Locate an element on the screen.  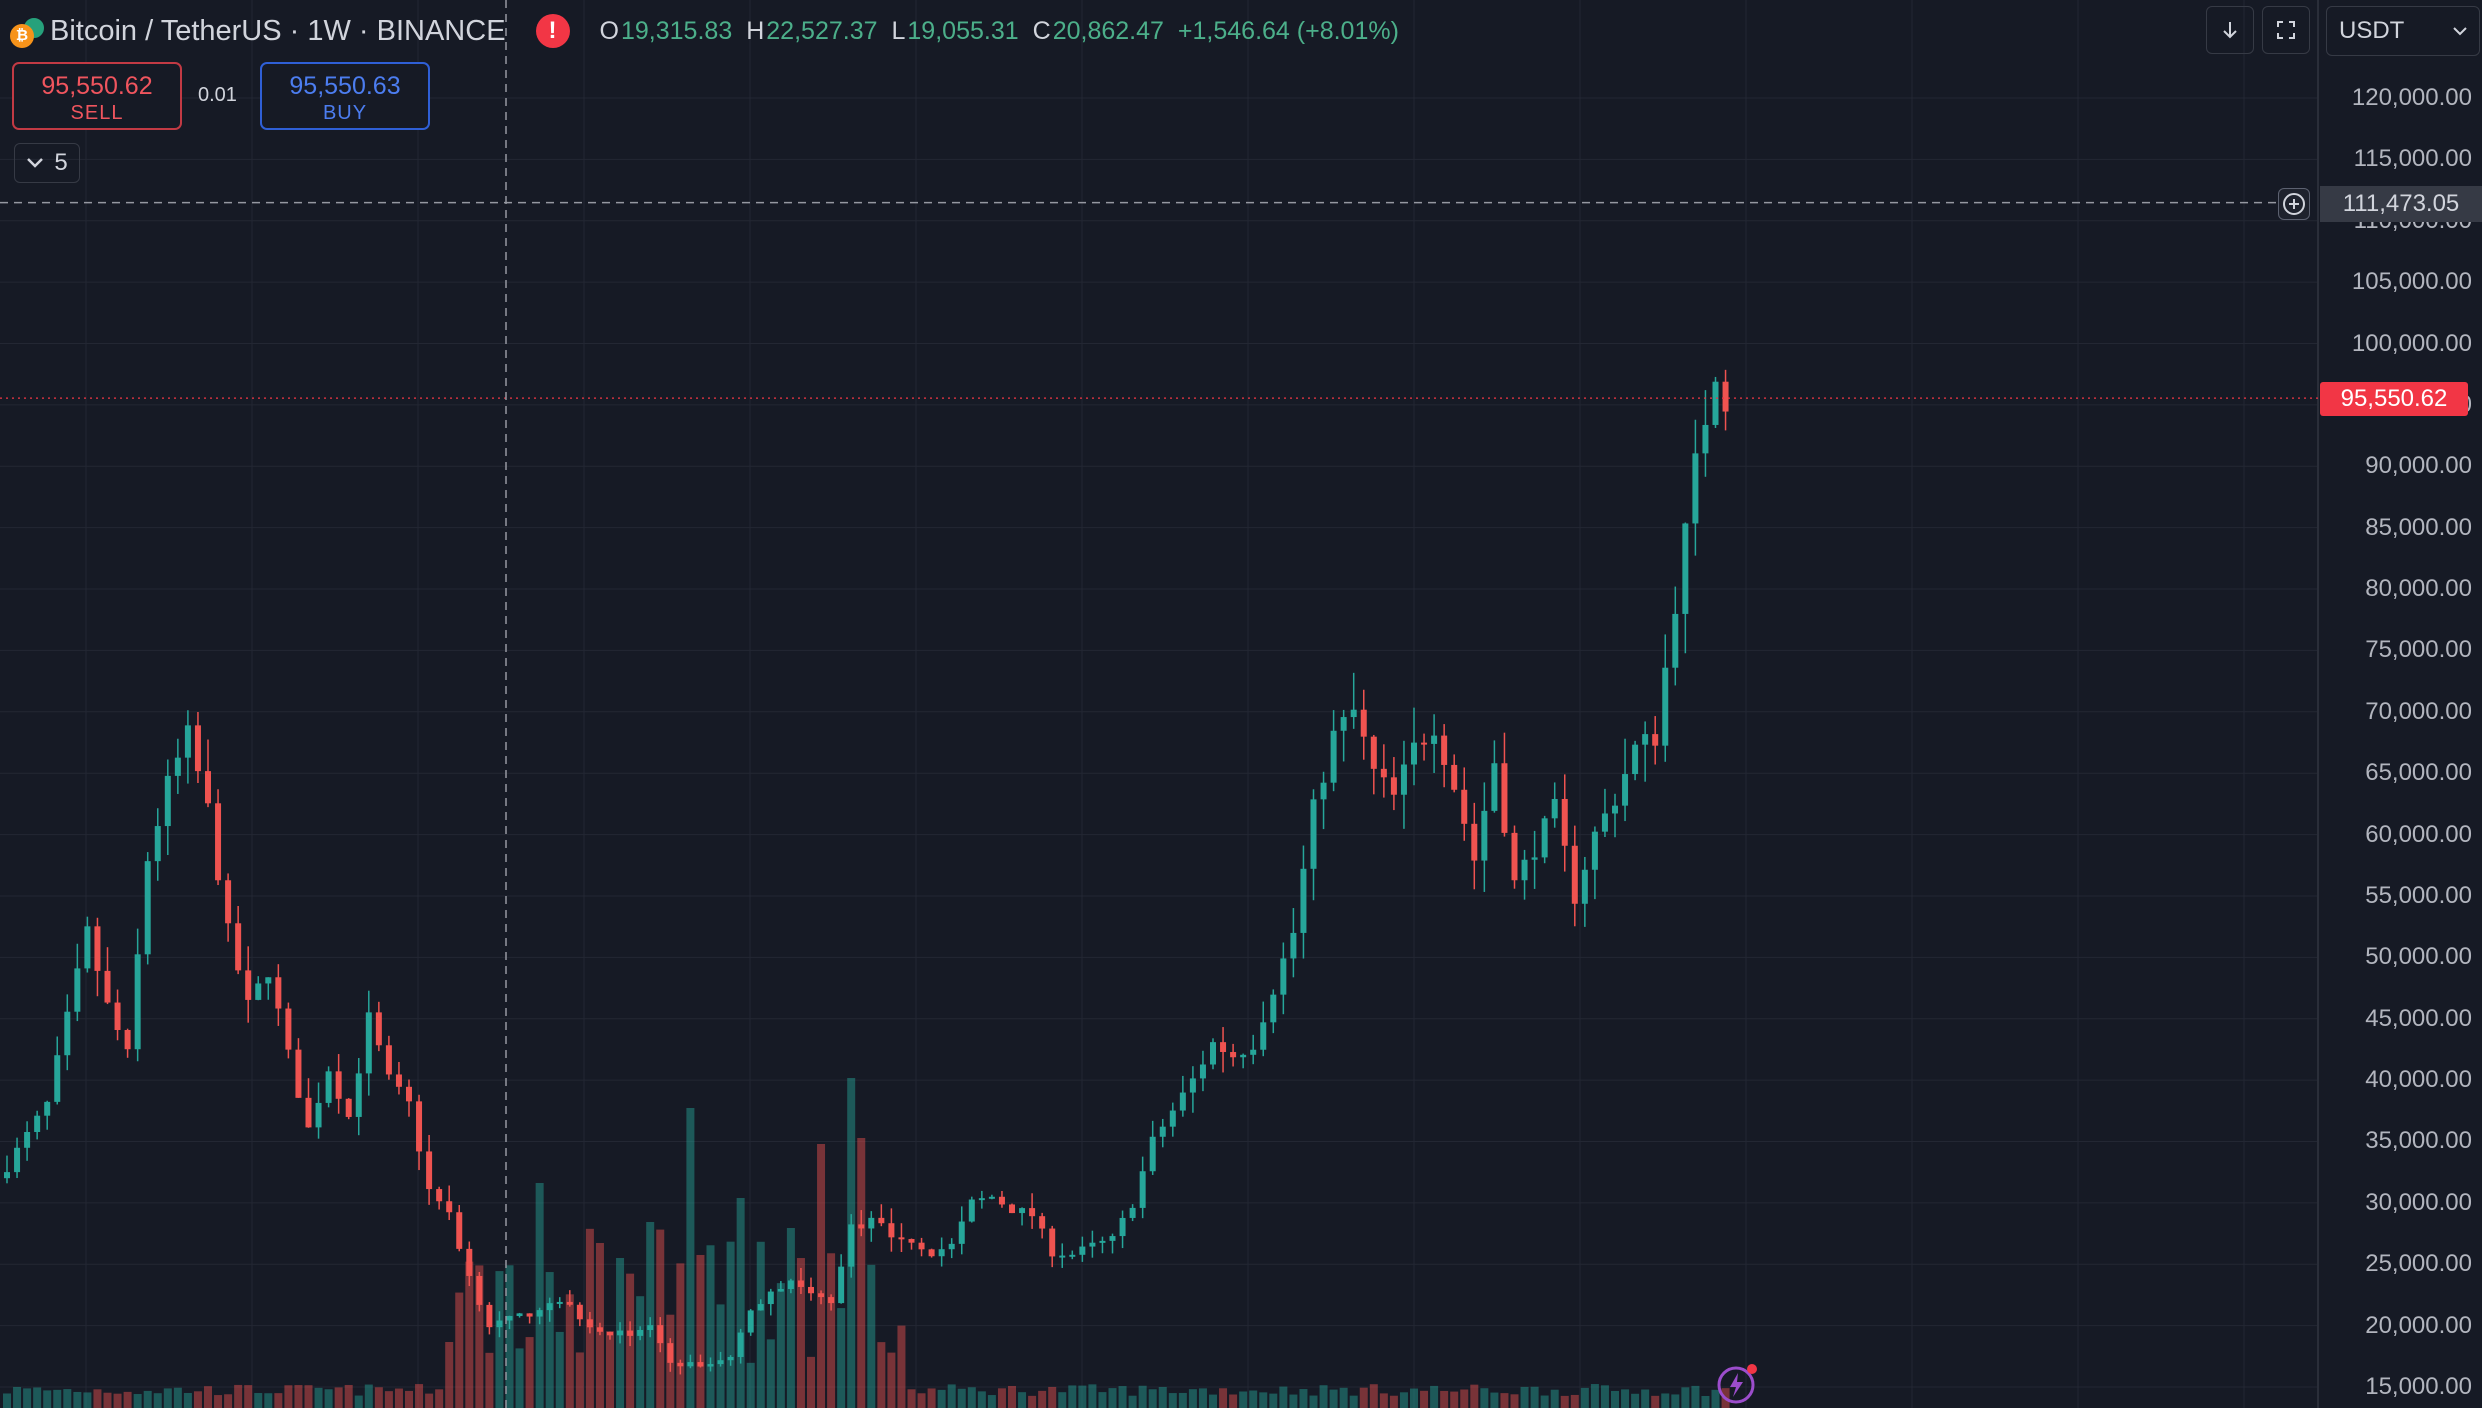
price-axis-label: 50,000.00 is located at coordinates (2418, 957).